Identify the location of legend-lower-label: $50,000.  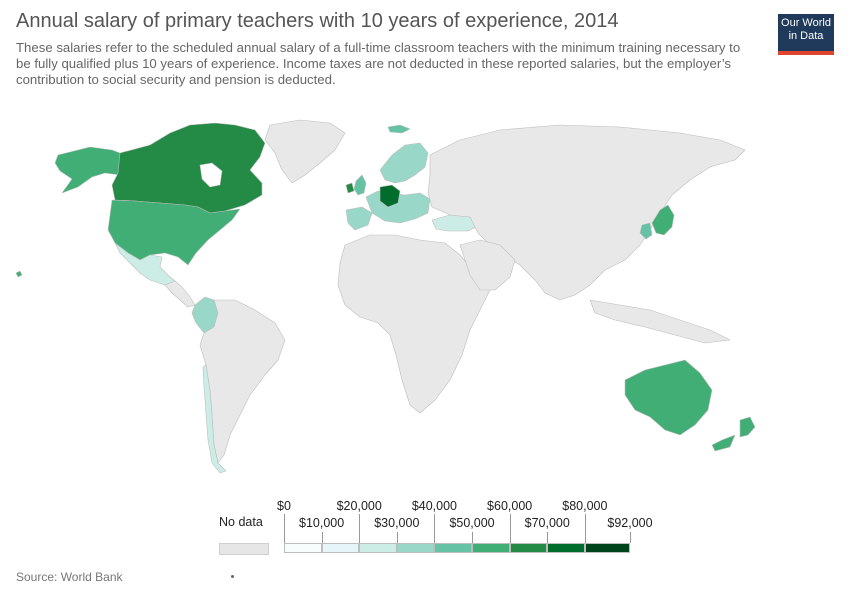
(472, 523).